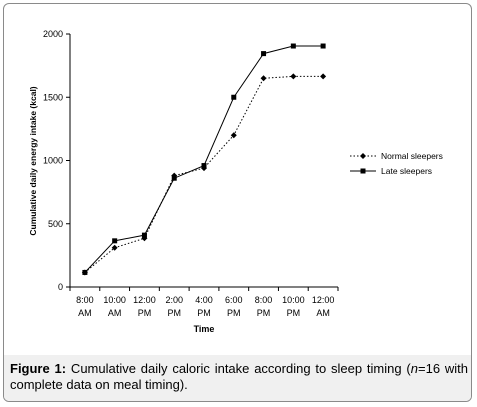 The width and height of the screenshot is (477, 407). What do you see at coordinates (414, 368) in the screenshot?
I see `caption-italic: n` at bounding box center [414, 368].